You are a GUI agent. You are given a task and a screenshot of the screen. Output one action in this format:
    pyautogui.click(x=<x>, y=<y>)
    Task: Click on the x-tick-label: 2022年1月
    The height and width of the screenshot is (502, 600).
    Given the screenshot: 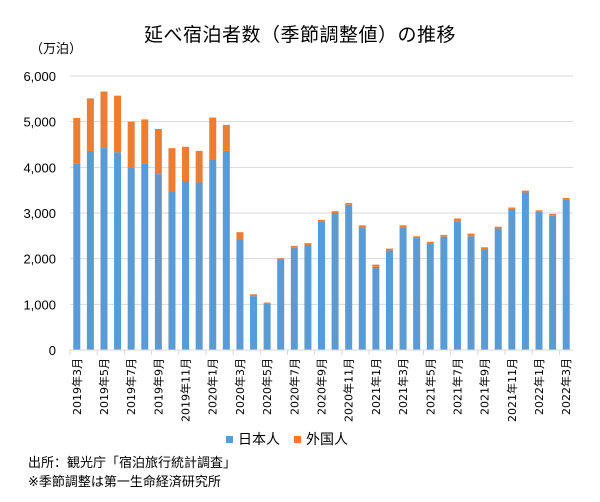 What is the action you would take?
    pyautogui.click(x=539, y=386)
    